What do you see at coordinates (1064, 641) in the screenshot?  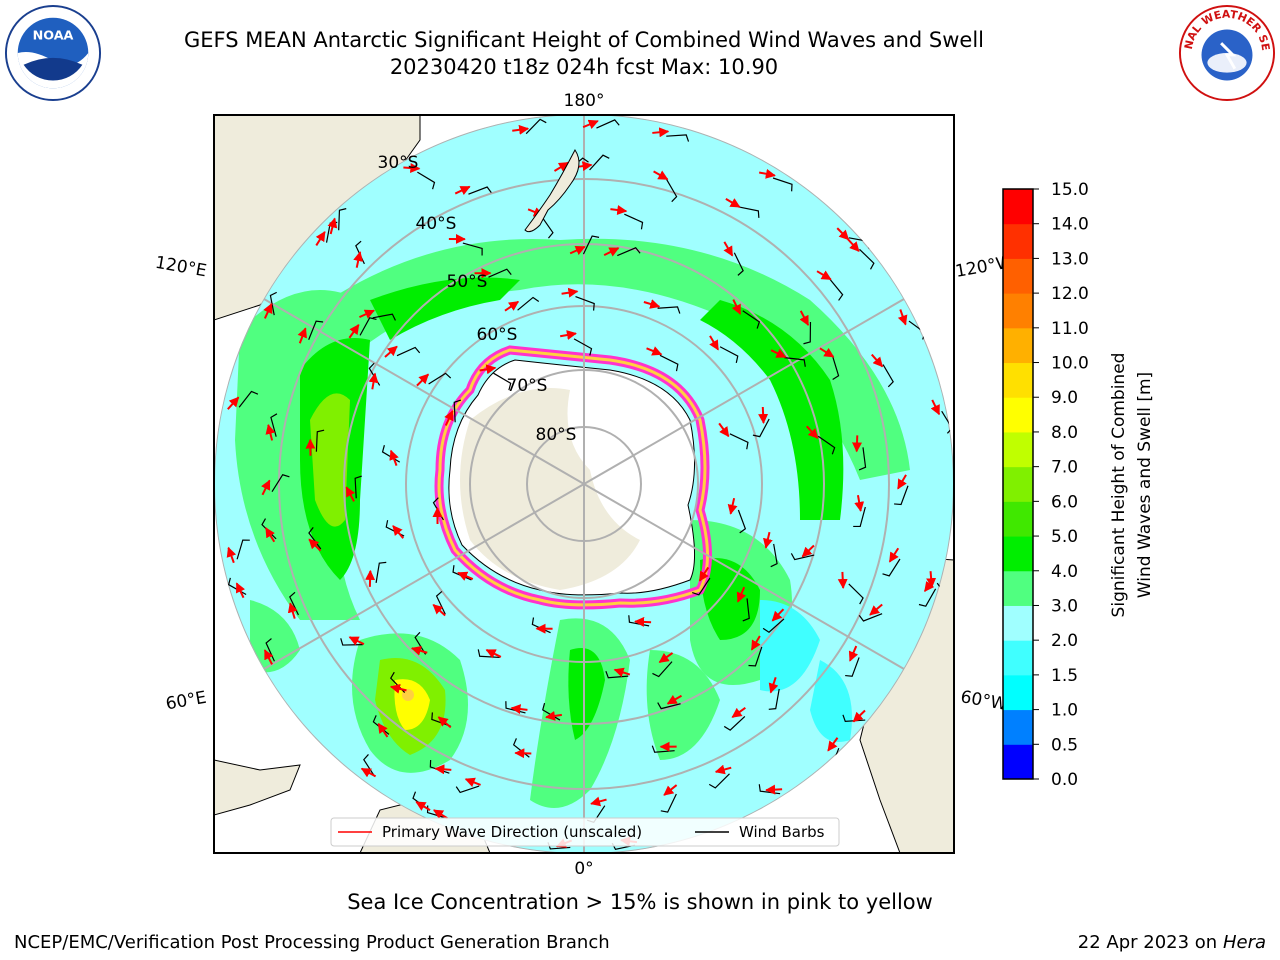 I see `colorbar-tick-label: 2.0` at bounding box center [1064, 641].